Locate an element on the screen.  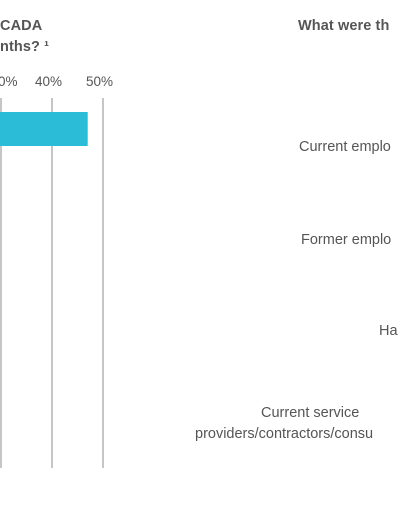
tick-label-50: 50% is located at coordinates (100, 81).